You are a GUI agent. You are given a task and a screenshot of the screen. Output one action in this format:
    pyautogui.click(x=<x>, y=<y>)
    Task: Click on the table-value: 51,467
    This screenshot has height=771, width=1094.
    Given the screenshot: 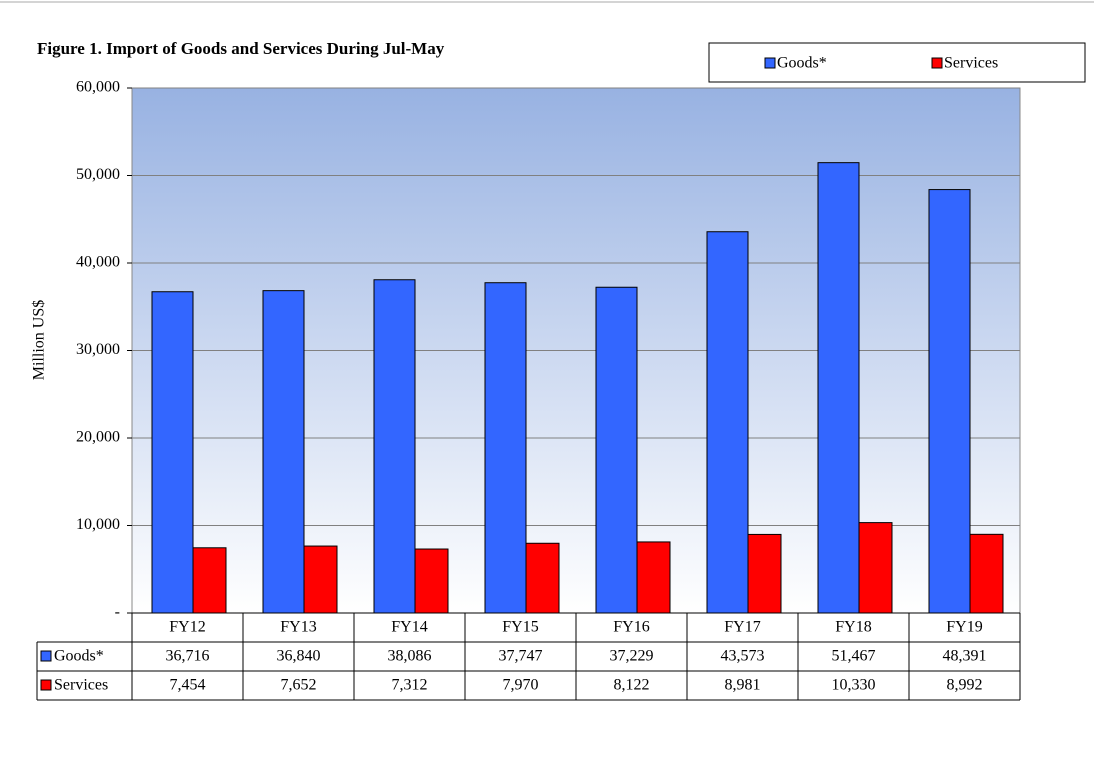 What is the action you would take?
    pyautogui.click(x=854, y=656)
    